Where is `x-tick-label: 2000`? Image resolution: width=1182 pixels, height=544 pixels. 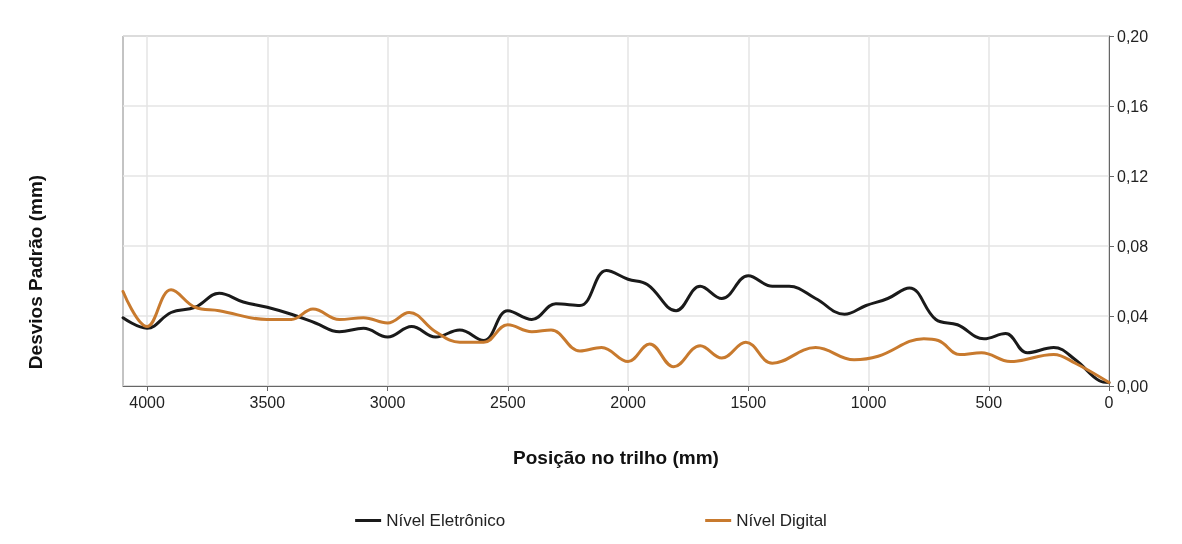
x-tick-label: 2000 is located at coordinates (628, 402).